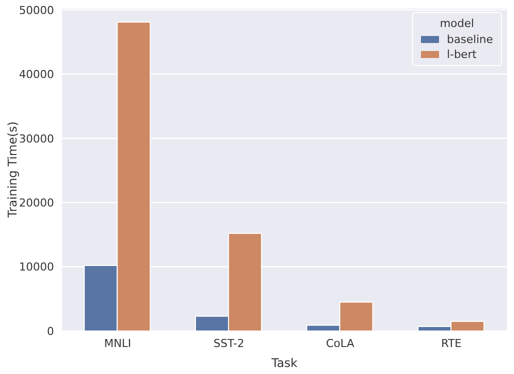 Image resolution: width=514 pixels, height=374 pixels. I want to click on legend-title: model, so click(457, 23).